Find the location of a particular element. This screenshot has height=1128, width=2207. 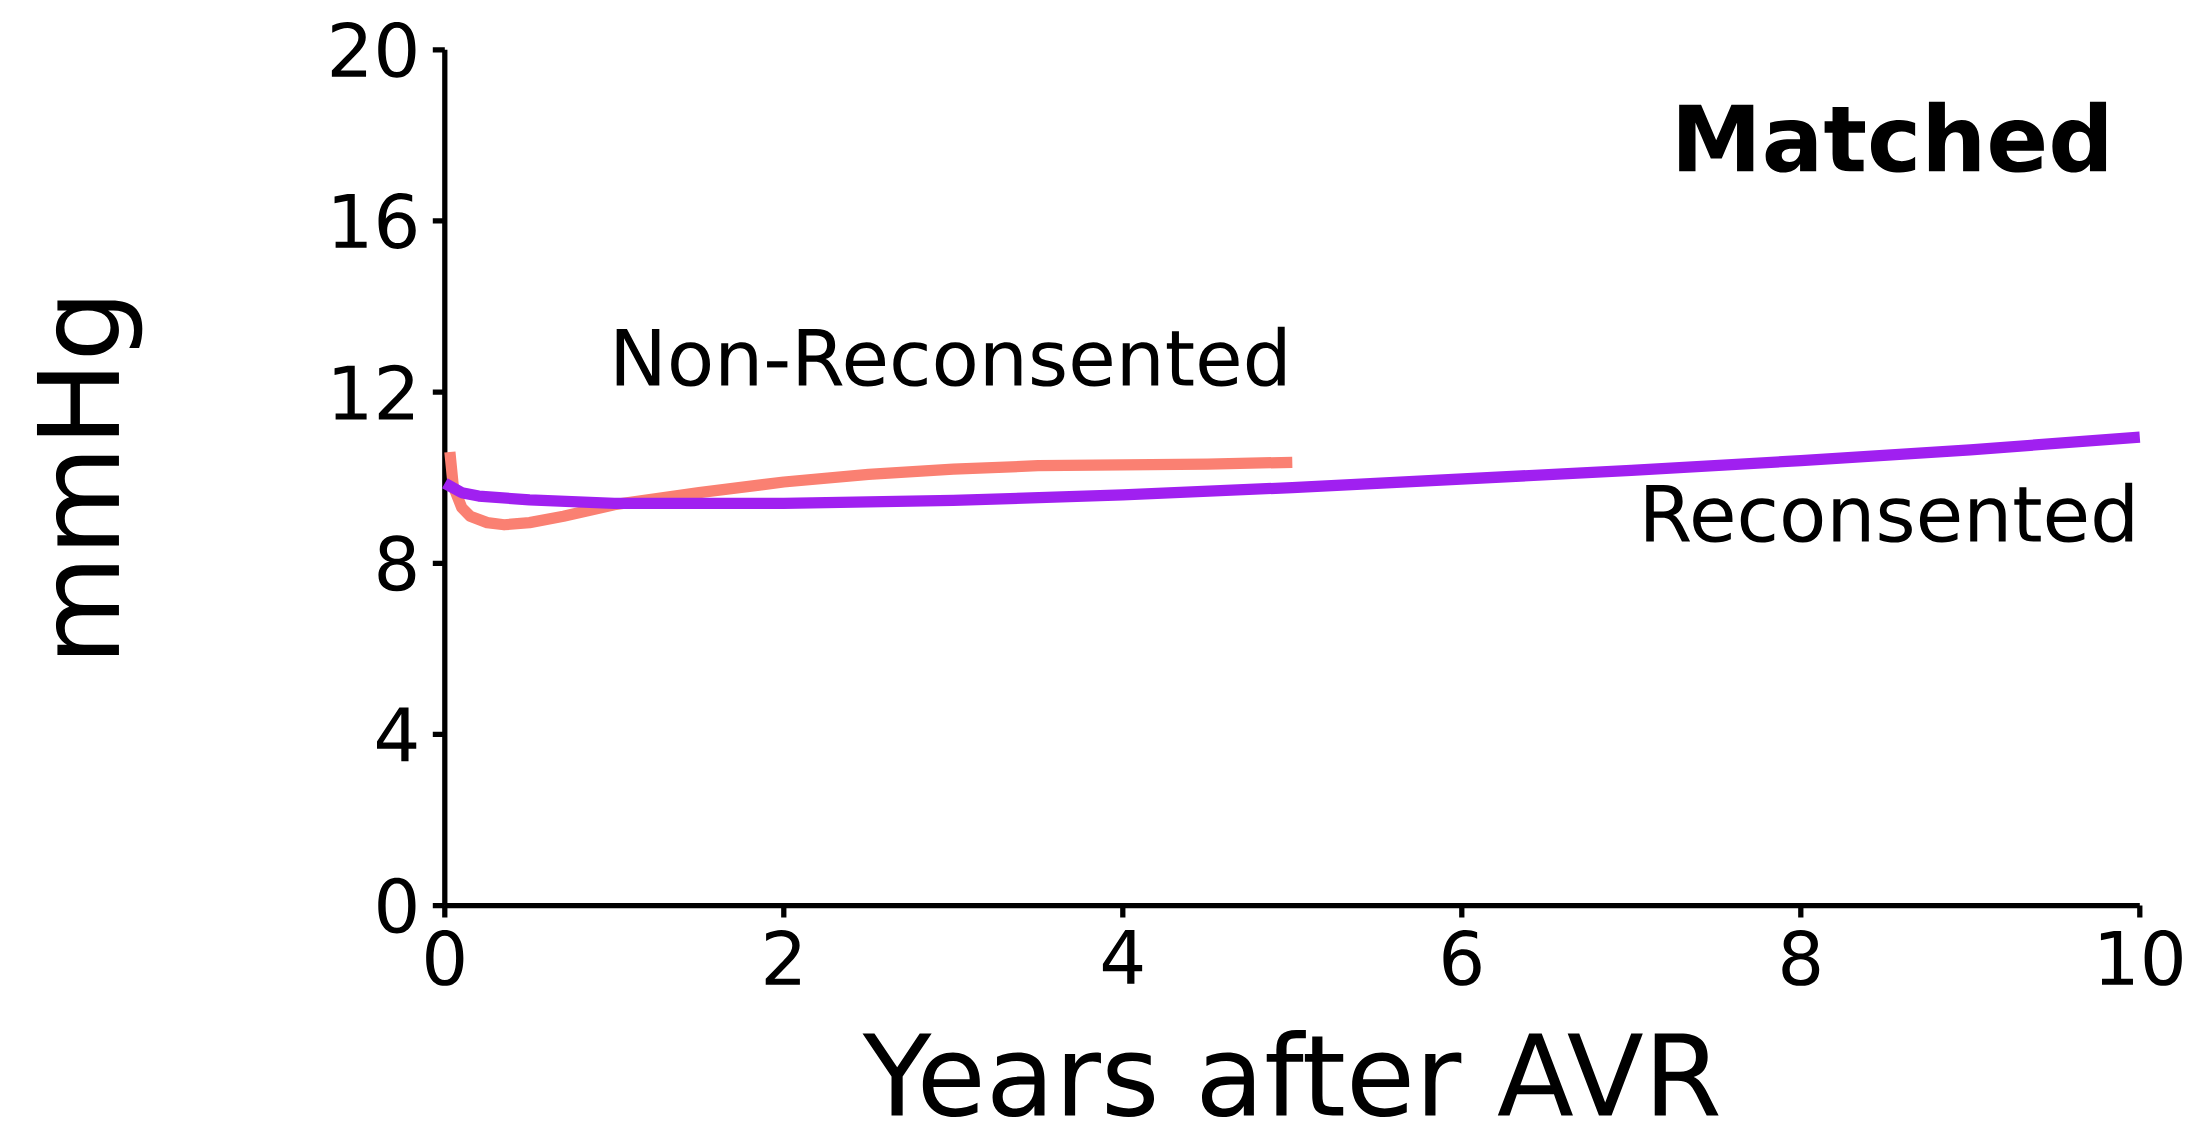

x-tick-label: 6 is located at coordinates (1462, 958).